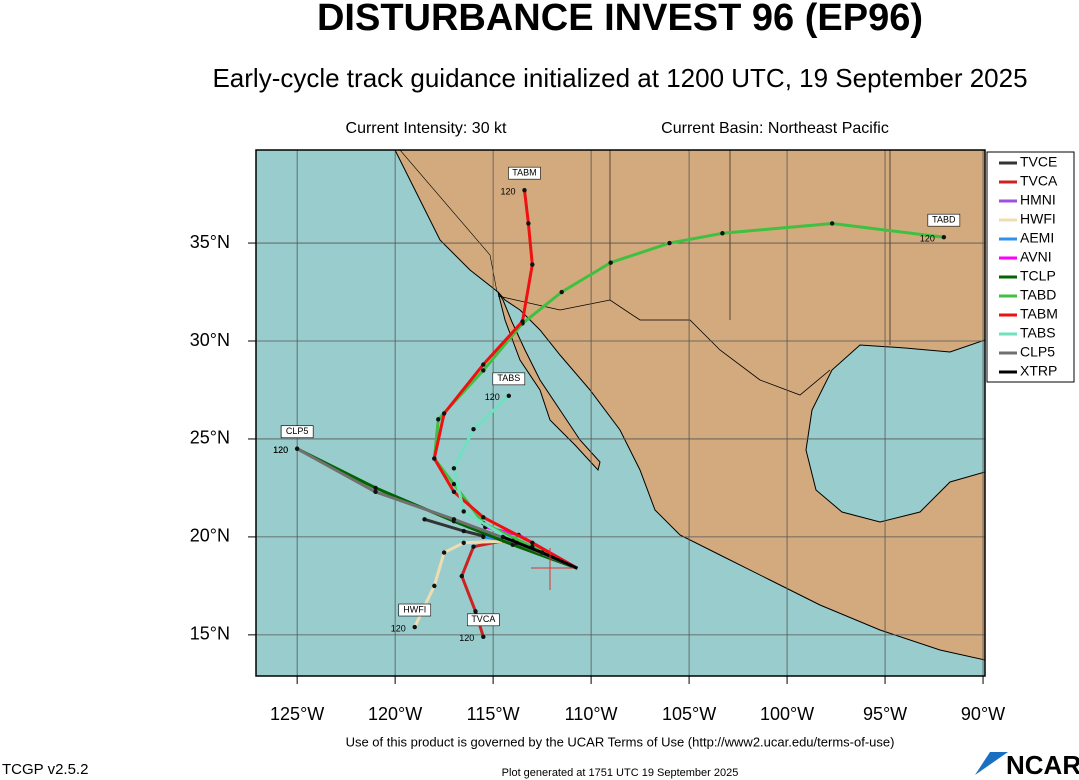 This screenshot has width=1079, height=780. I want to click on gulf-of-mexico, so click(895, 431).